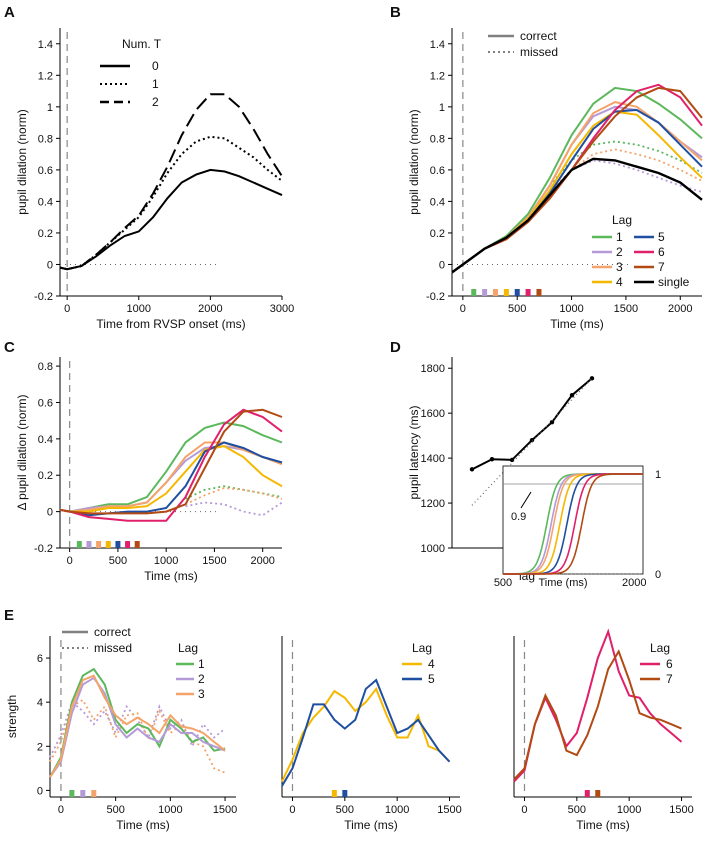 The height and width of the screenshot is (851, 709). What do you see at coordinates (626, 163) in the screenshot?
I see `series-missed-line-lag1` at bounding box center [626, 163].